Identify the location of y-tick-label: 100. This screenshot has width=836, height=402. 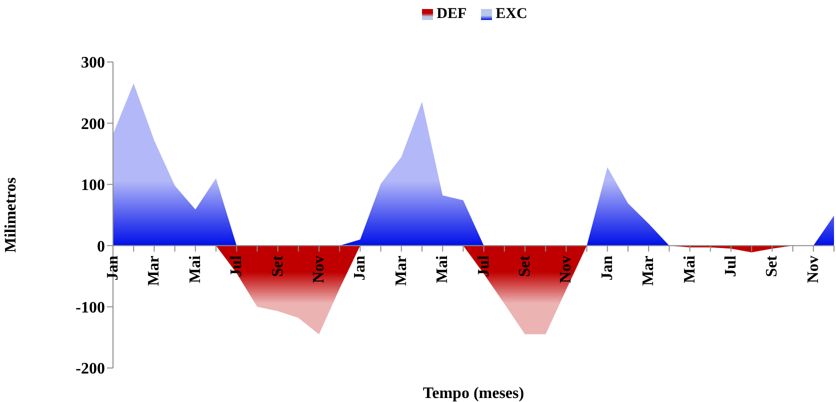
(93, 185).